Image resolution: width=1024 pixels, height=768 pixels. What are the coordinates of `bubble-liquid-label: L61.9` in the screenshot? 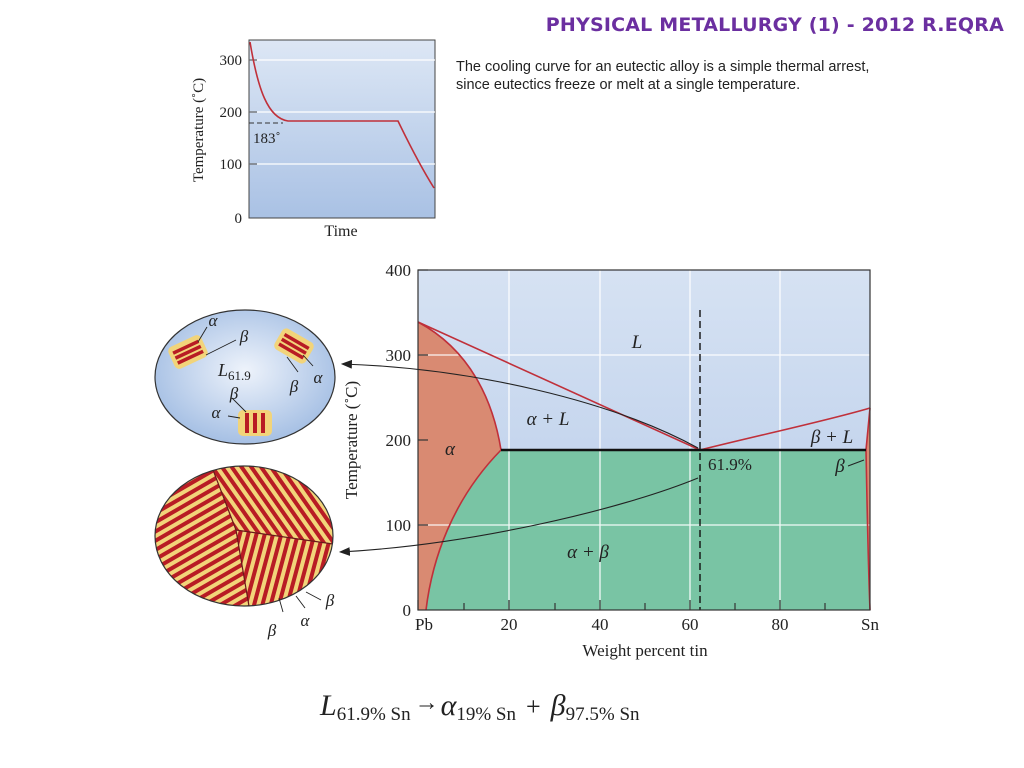 It's located at (234, 371).